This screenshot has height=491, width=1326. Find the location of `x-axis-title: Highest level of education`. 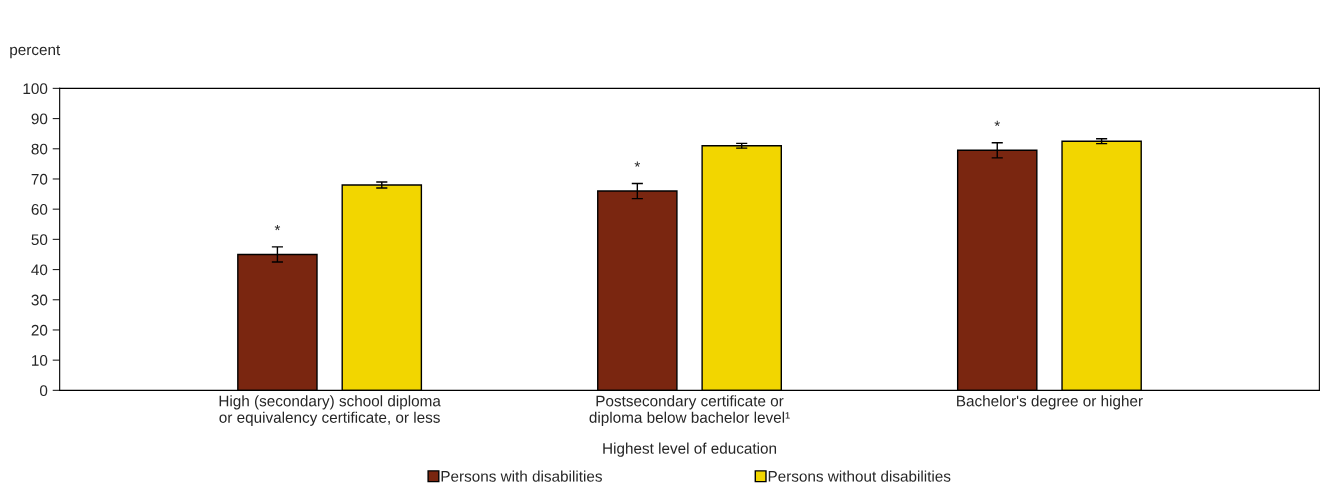

x-axis-title: Highest level of education is located at coordinates (690, 449).